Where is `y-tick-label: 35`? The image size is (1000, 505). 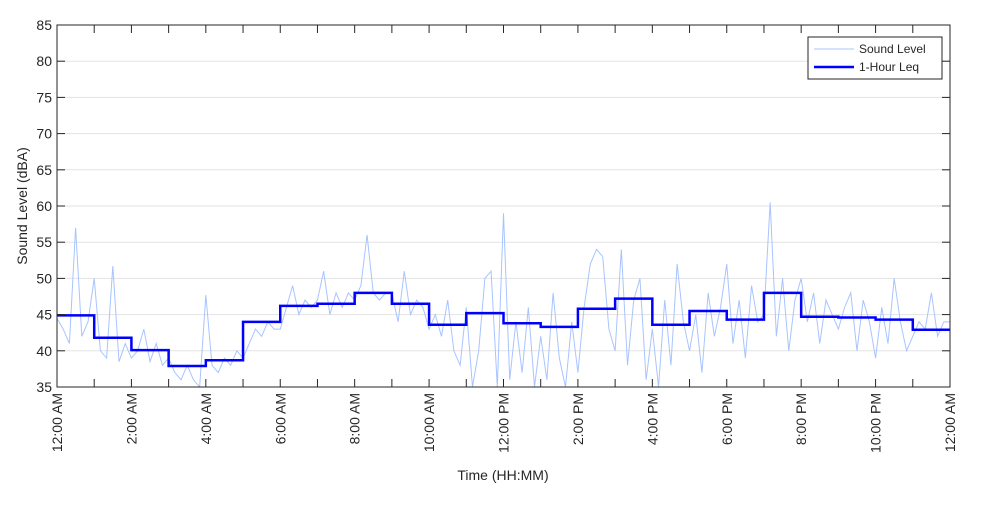 y-tick-label: 35 is located at coordinates (44, 387).